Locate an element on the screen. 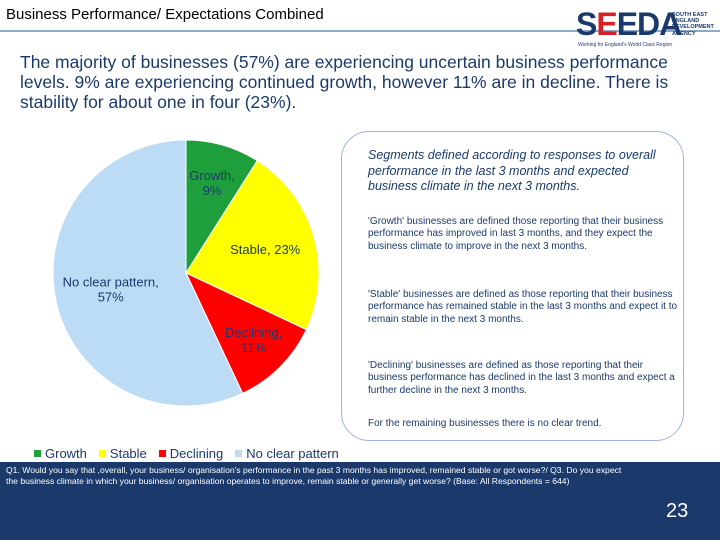 This screenshot has height=540, width=720. legend-item-growth: Growth is located at coordinates (60, 453).